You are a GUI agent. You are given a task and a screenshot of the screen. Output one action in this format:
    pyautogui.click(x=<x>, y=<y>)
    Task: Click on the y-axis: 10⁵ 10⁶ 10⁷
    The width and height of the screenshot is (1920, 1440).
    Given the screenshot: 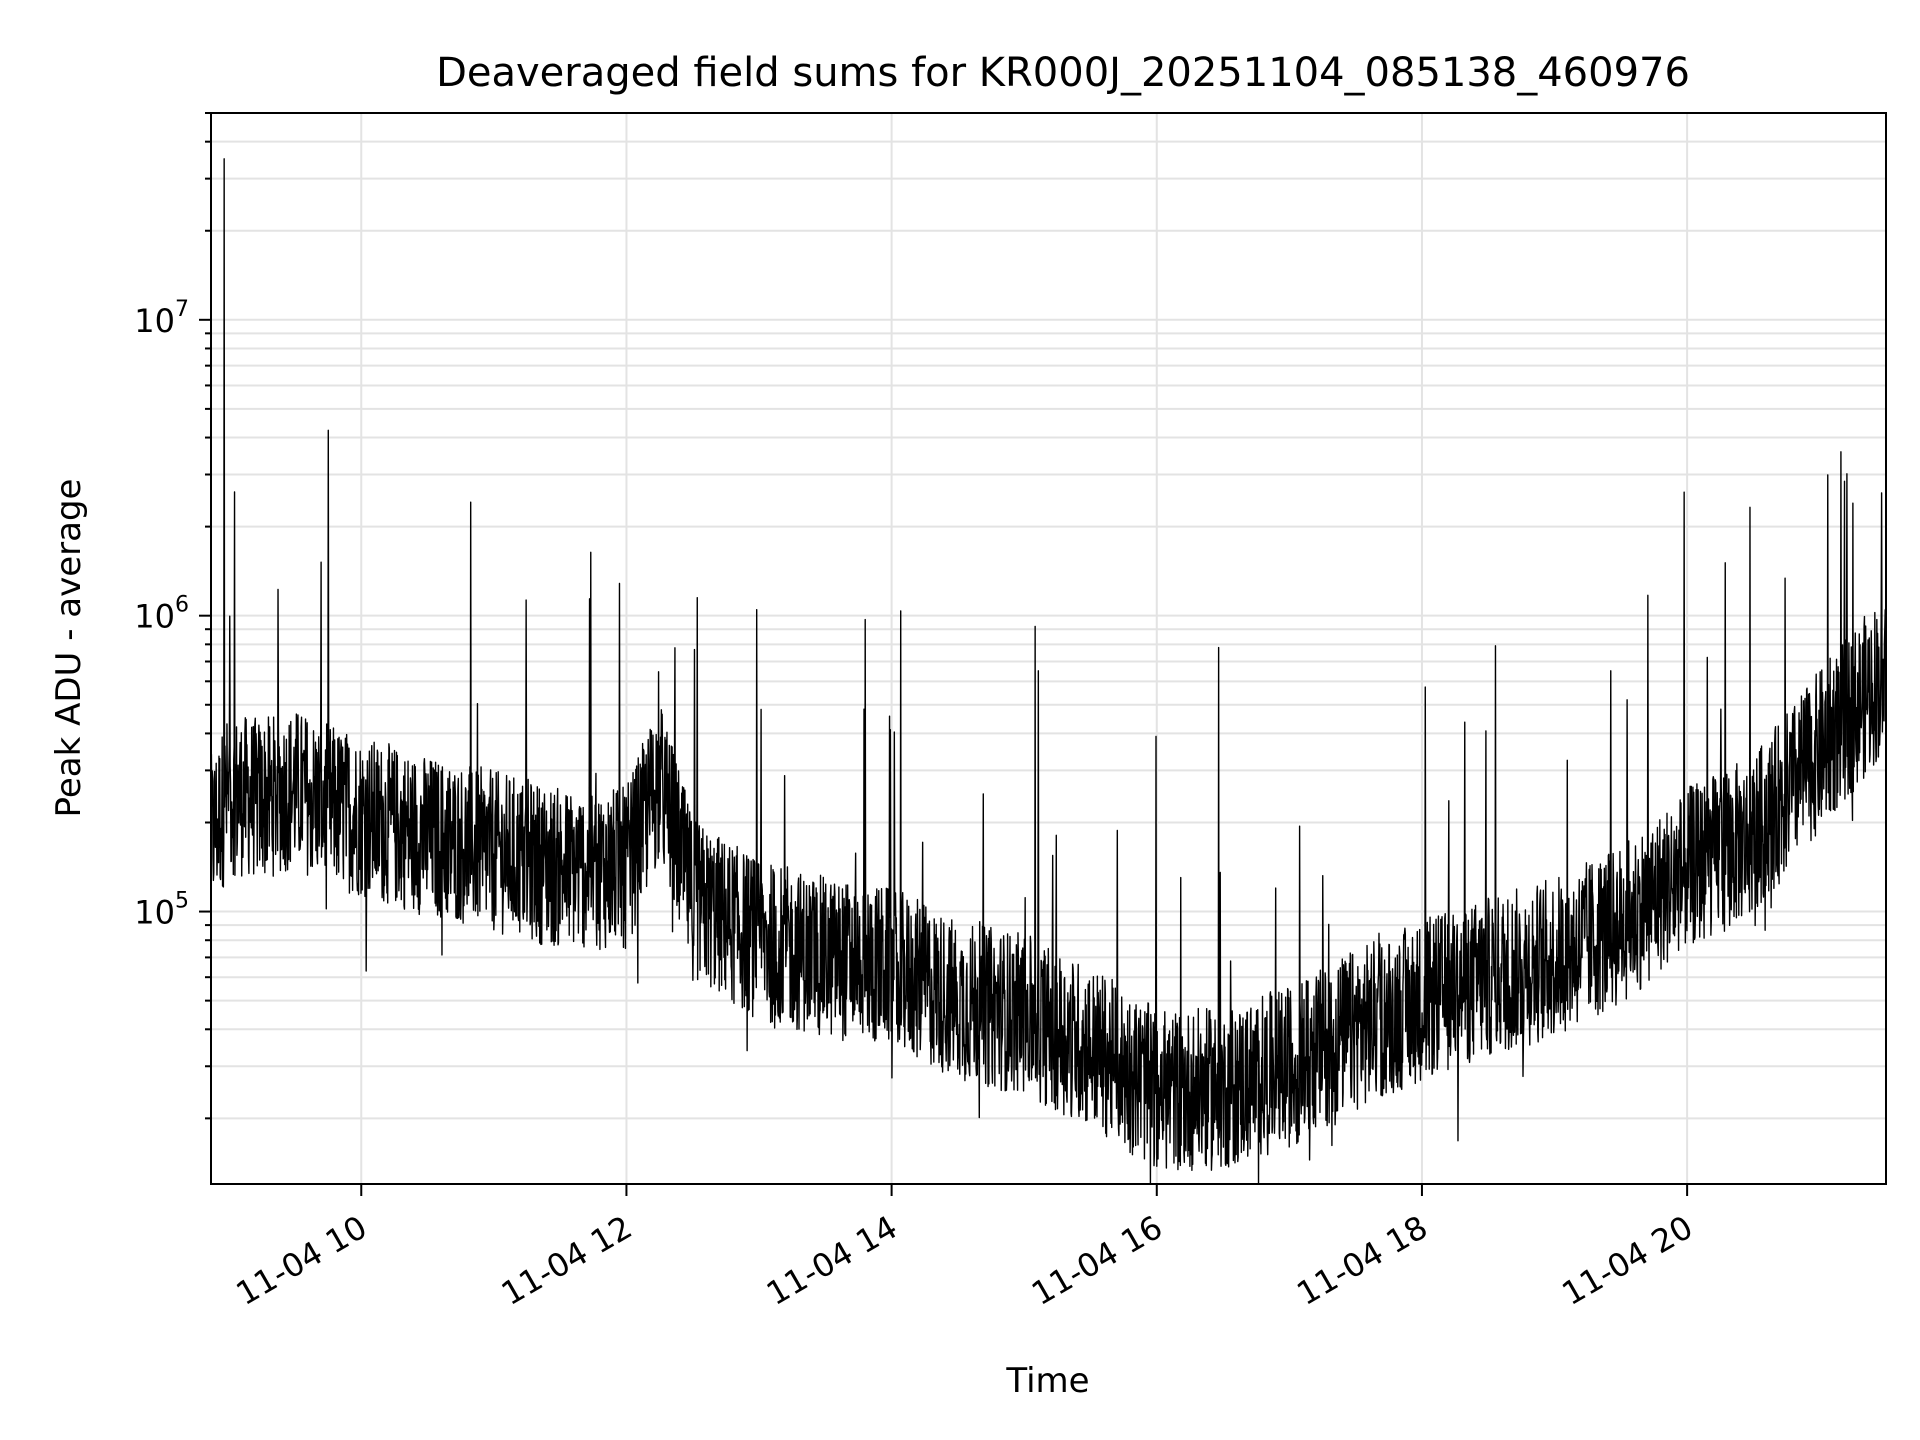 What is the action you would take?
    pyautogui.click(x=172, y=616)
    